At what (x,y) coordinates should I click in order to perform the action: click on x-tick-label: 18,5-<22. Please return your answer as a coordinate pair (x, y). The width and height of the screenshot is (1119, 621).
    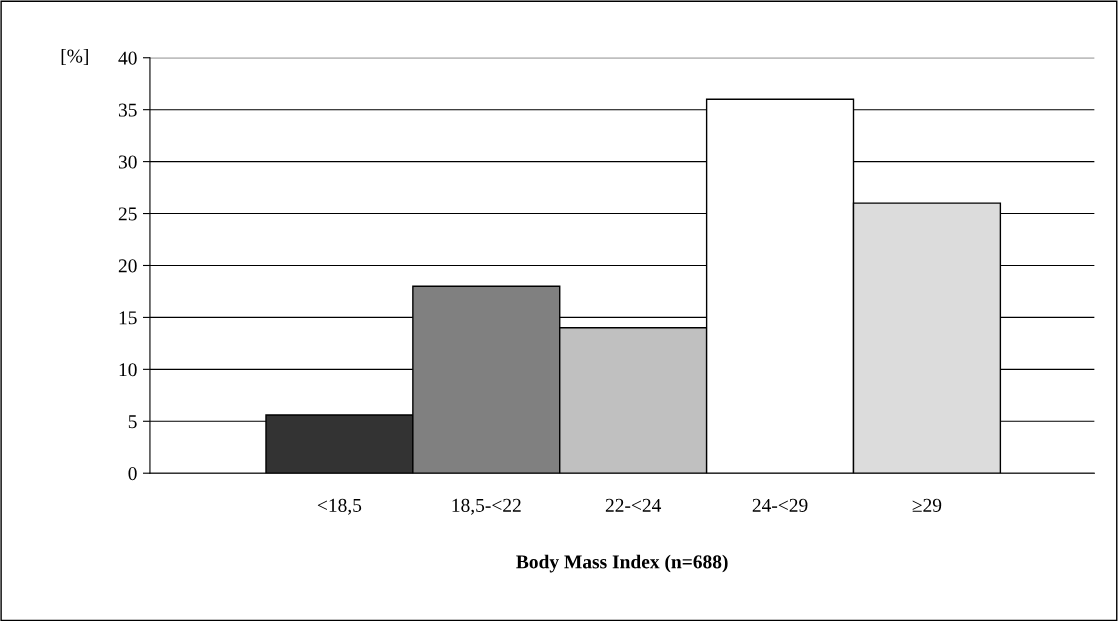
    Looking at the image, I should click on (486, 506).